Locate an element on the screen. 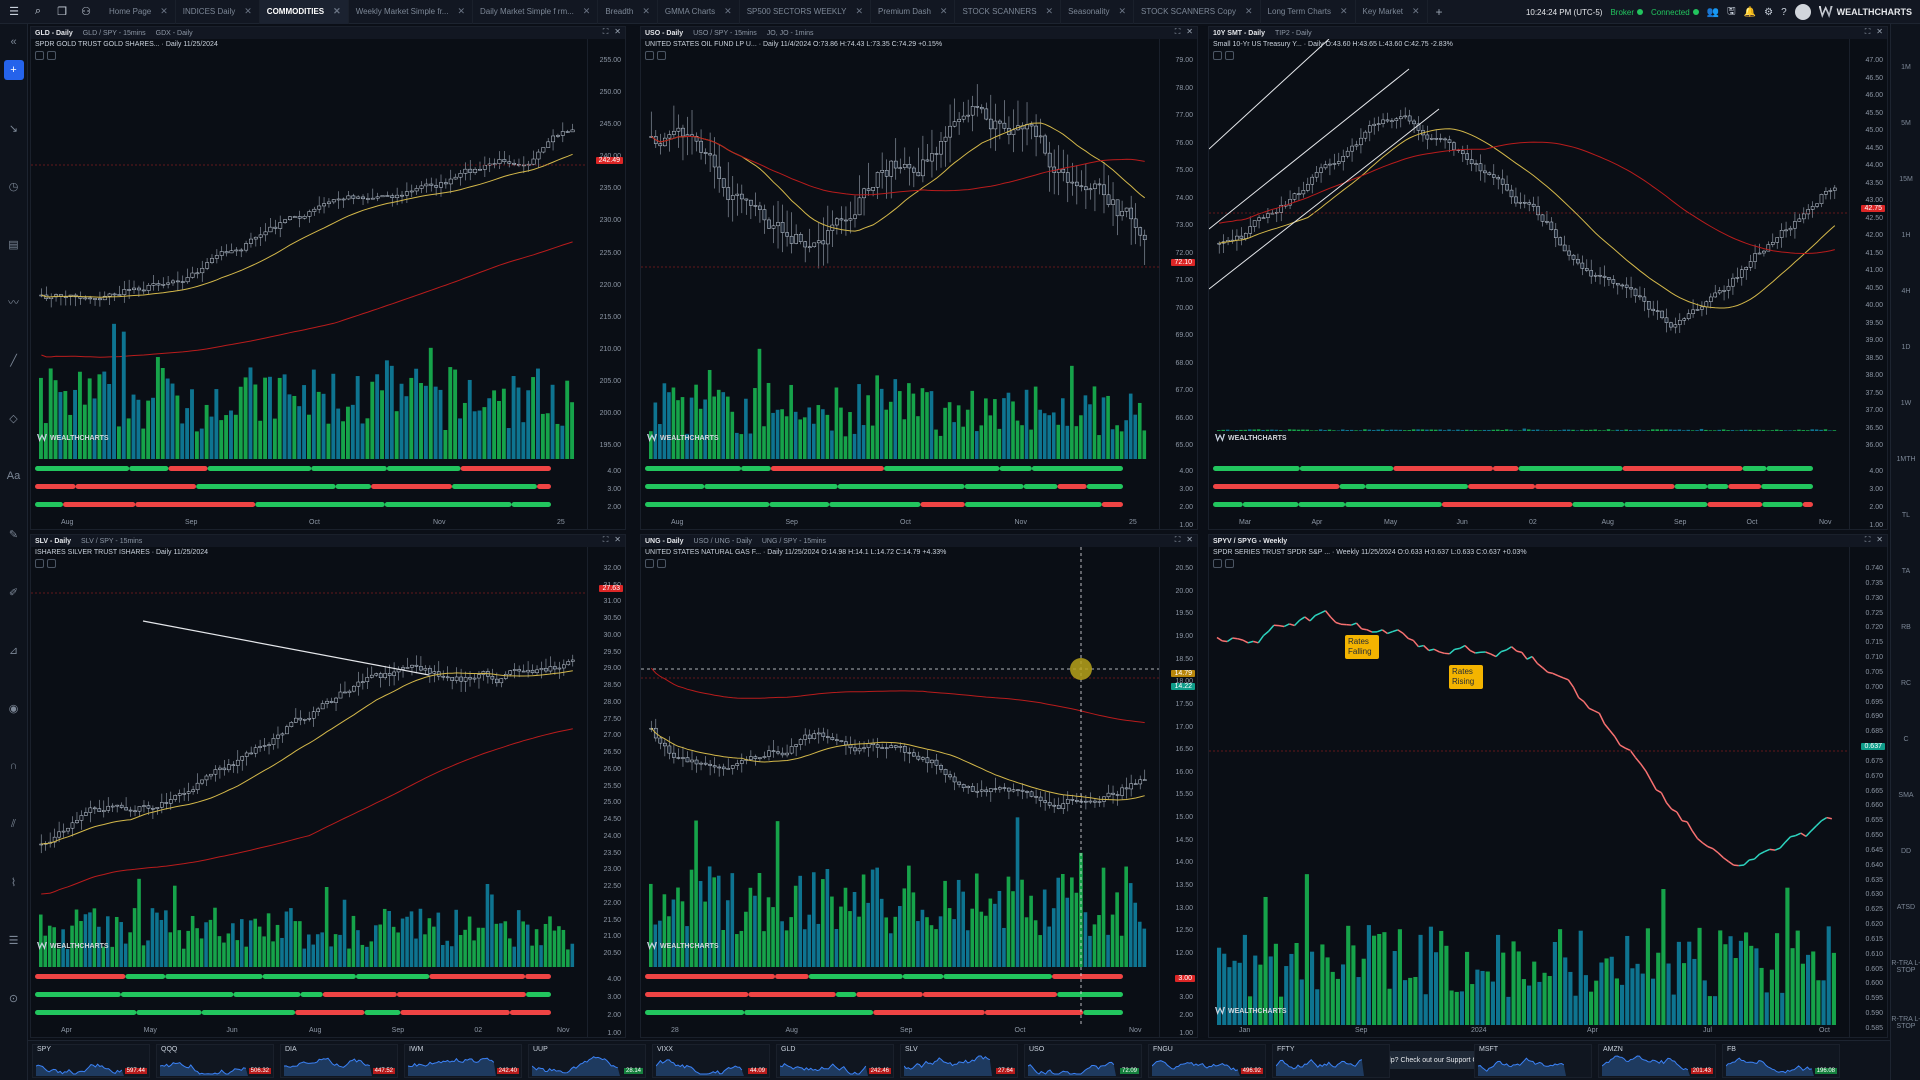 The height and width of the screenshot is (1080, 1920). trend-line is located at coordinates (286, 648).